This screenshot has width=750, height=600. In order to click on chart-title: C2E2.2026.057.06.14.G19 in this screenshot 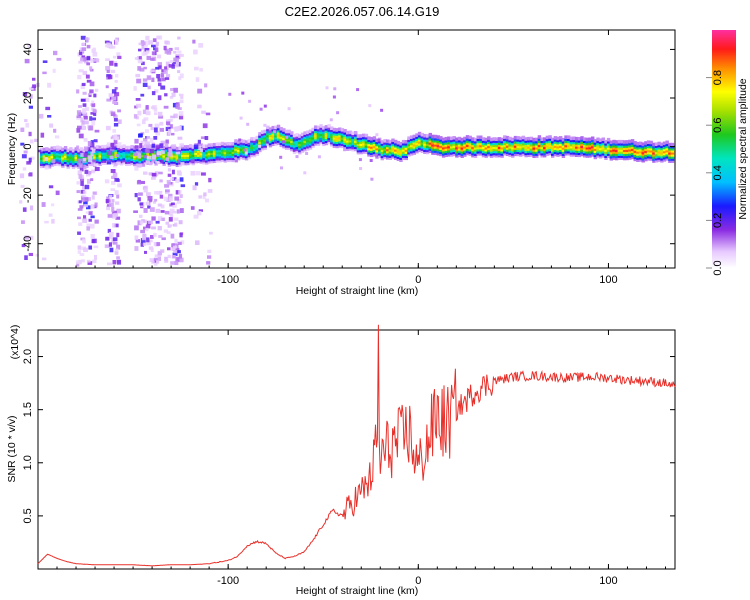, I will do `click(362, 11)`.